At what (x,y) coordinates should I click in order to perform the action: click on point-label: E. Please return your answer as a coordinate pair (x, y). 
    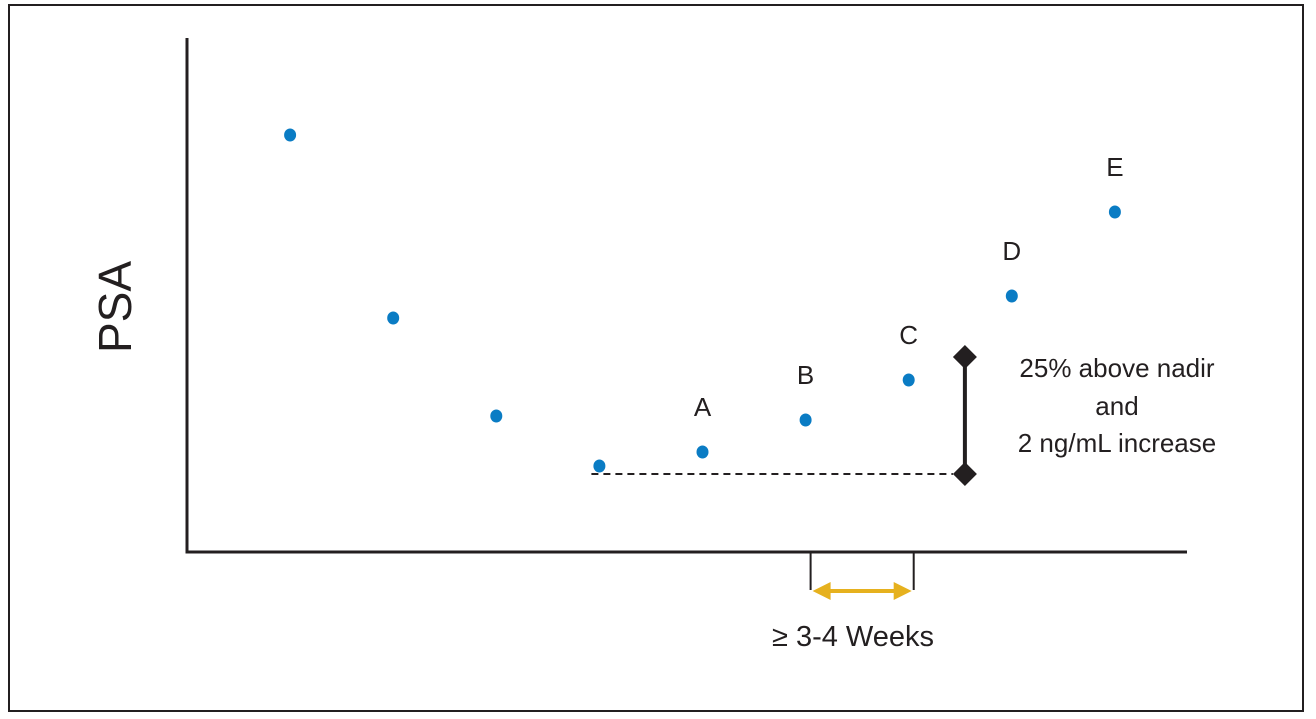
    Looking at the image, I should click on (1114, 167).